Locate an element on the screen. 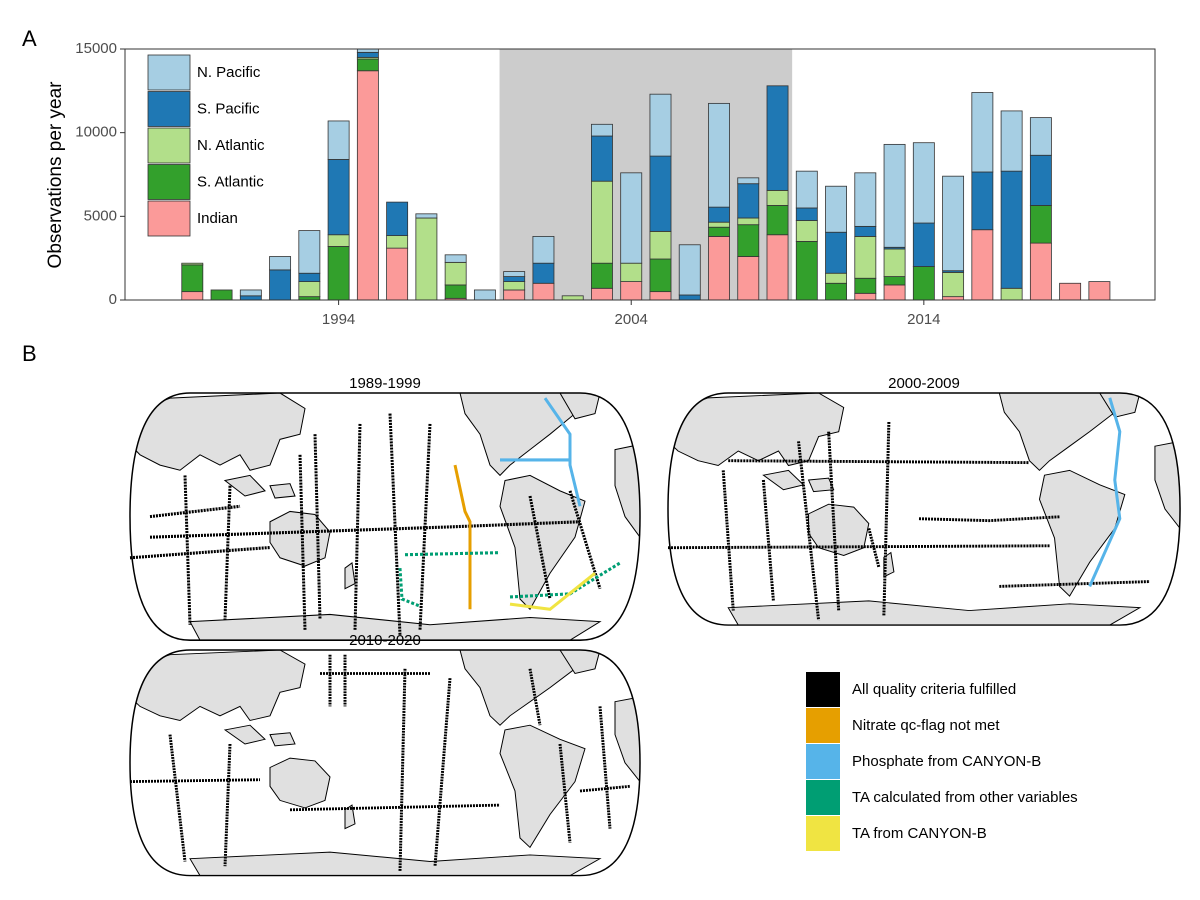 This screenshot has height=900, width=1200. x-tick-label: 2004 is located at coordinates (631, 319).